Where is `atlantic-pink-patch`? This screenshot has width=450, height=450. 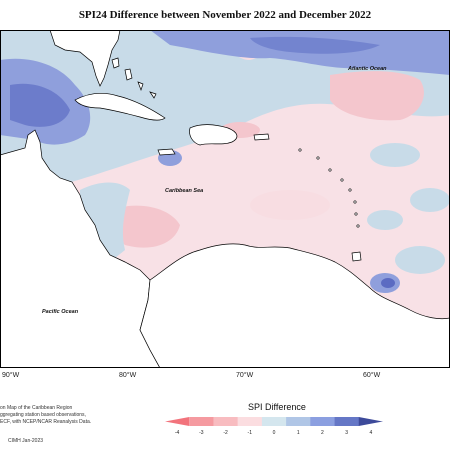 atlantic-pink-patch is located at coordinates (377, 96).